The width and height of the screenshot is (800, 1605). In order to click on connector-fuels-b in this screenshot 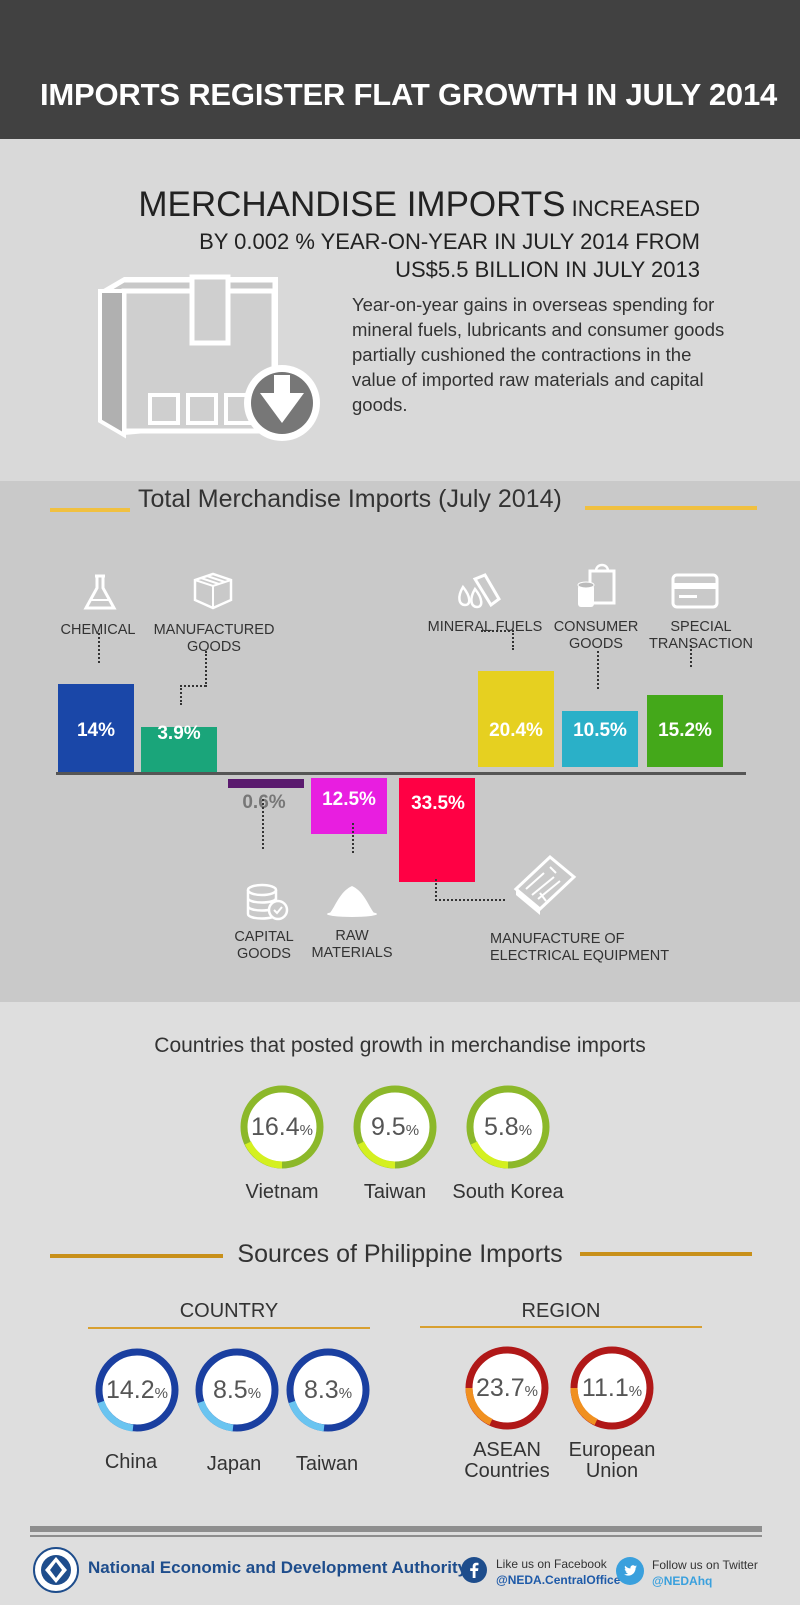, I will do `click(513, 640)`.